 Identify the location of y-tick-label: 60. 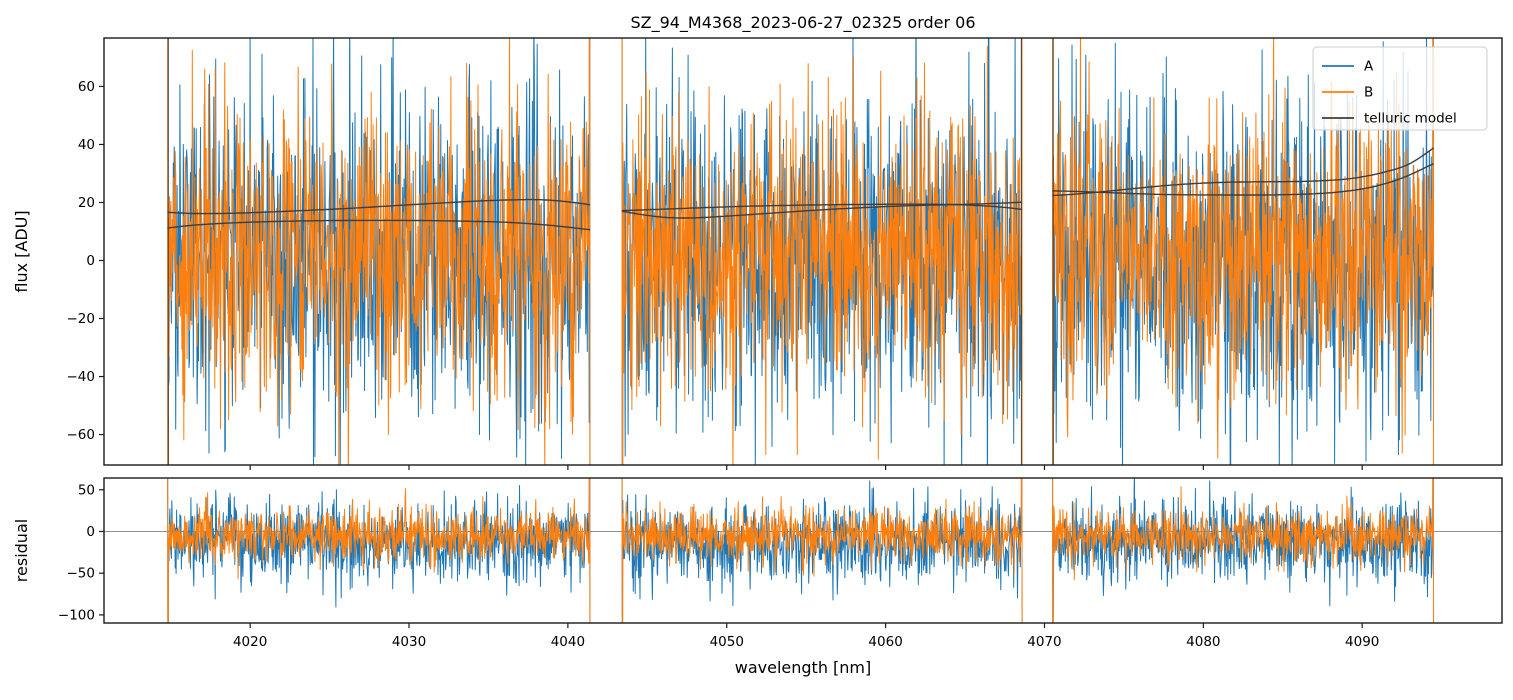
(86, 87).